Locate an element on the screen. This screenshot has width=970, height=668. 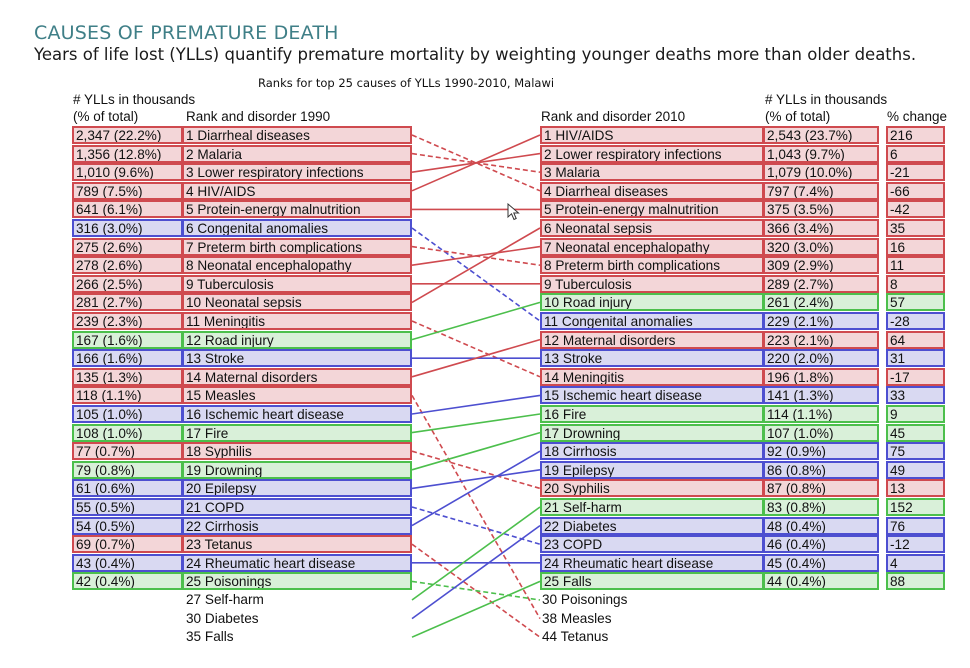
disorder-1990-cell: 25 Poisonings is located at coordinates (297, 581).